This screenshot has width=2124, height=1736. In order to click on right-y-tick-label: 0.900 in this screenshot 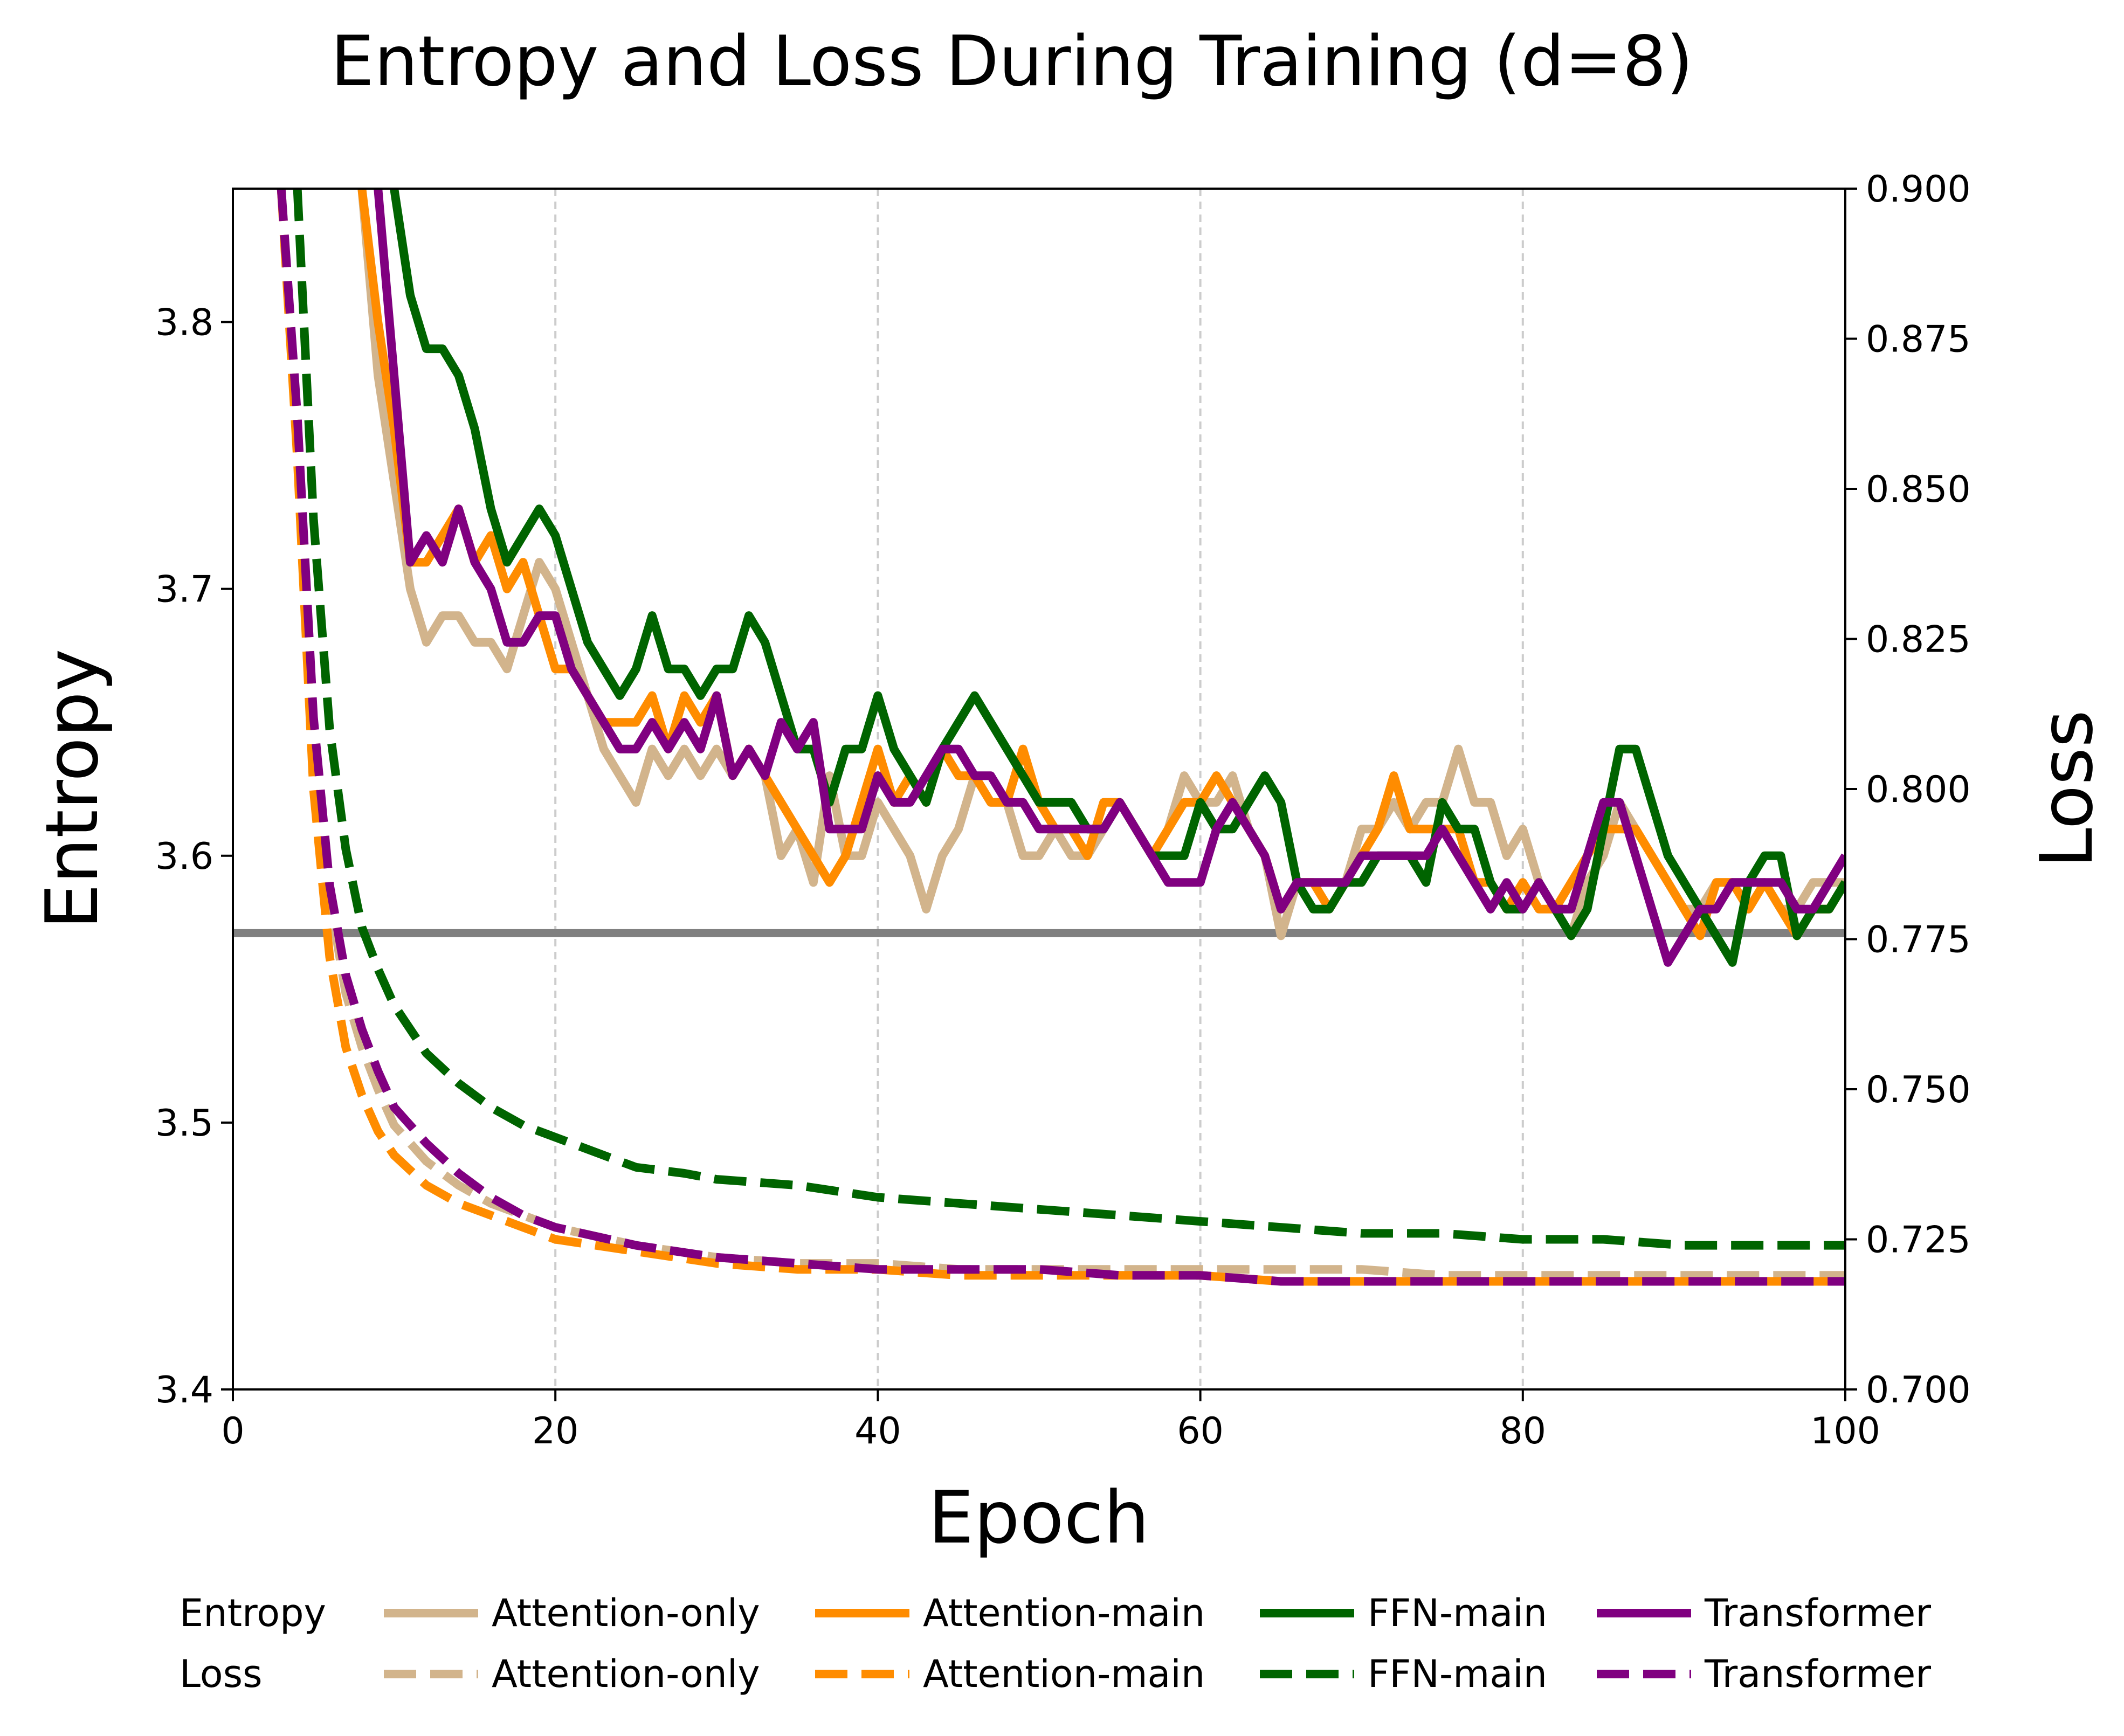, I will do `click(1919, 189)`.